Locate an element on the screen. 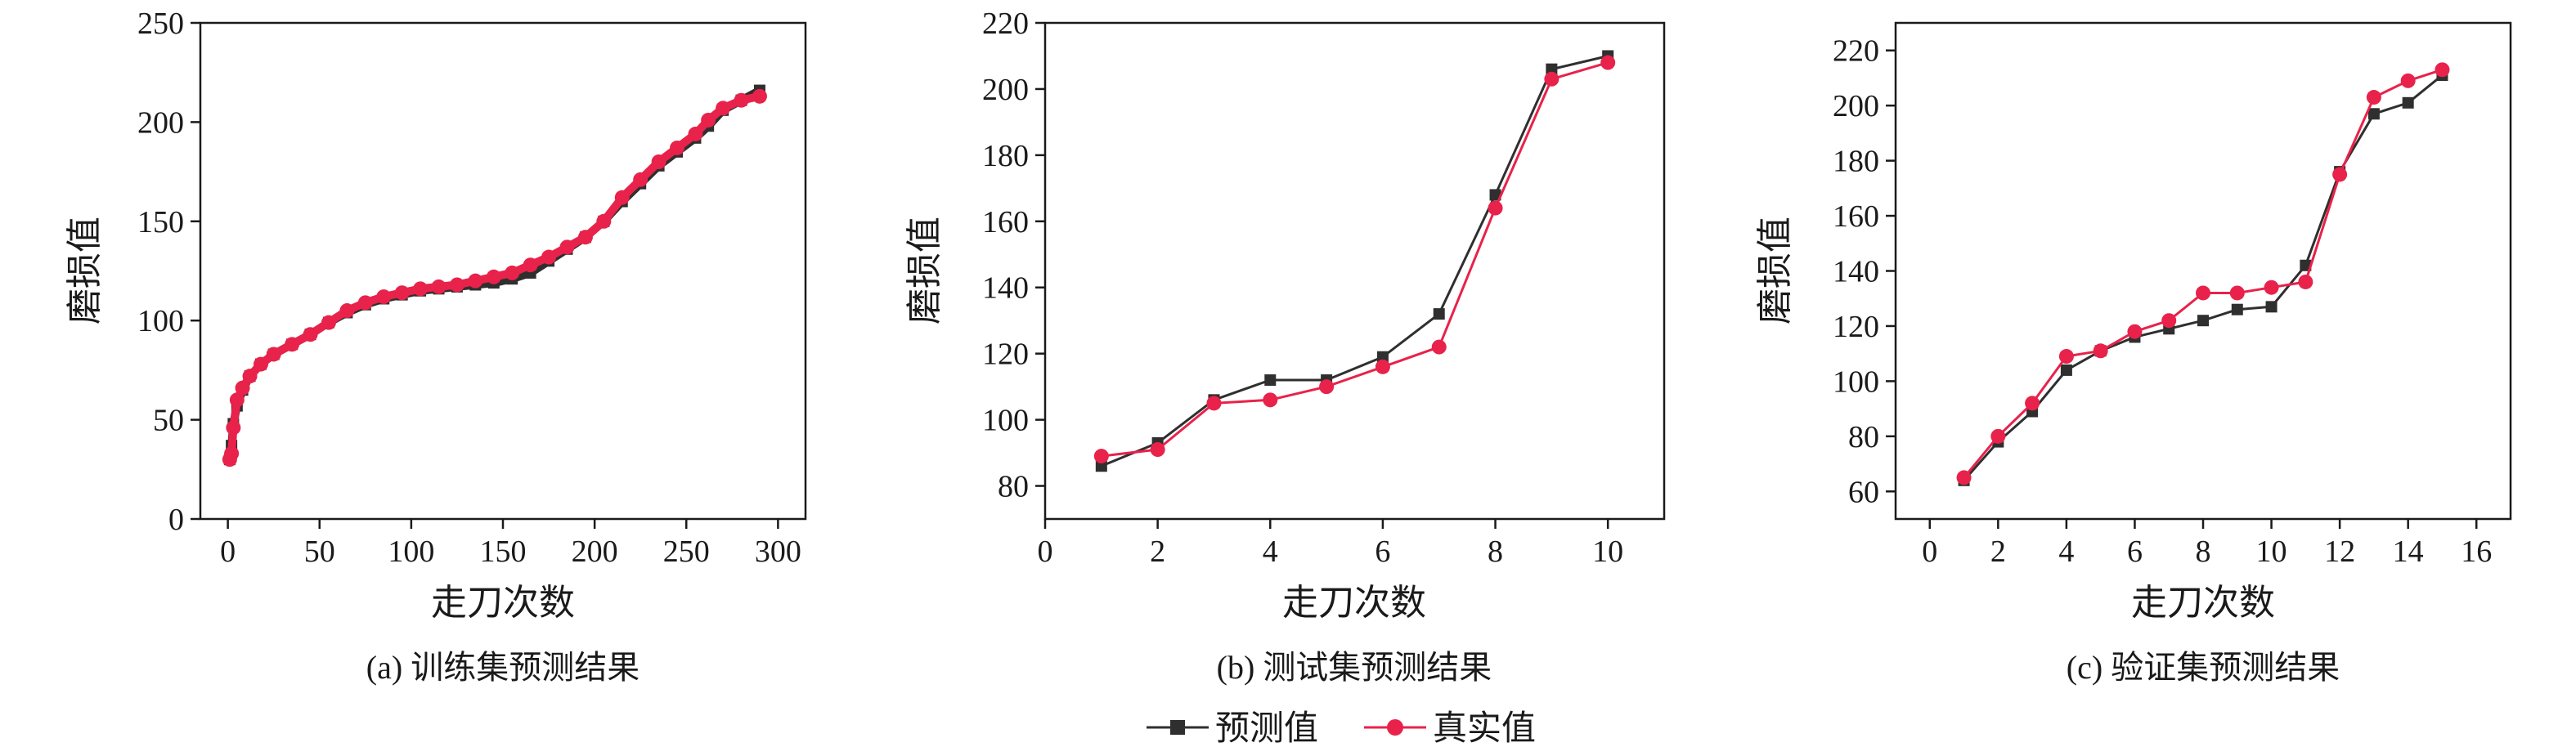 The height and width of the screenshot is (756, 2576). y-tick-label: 200 is located at coordinates (1005, 90).